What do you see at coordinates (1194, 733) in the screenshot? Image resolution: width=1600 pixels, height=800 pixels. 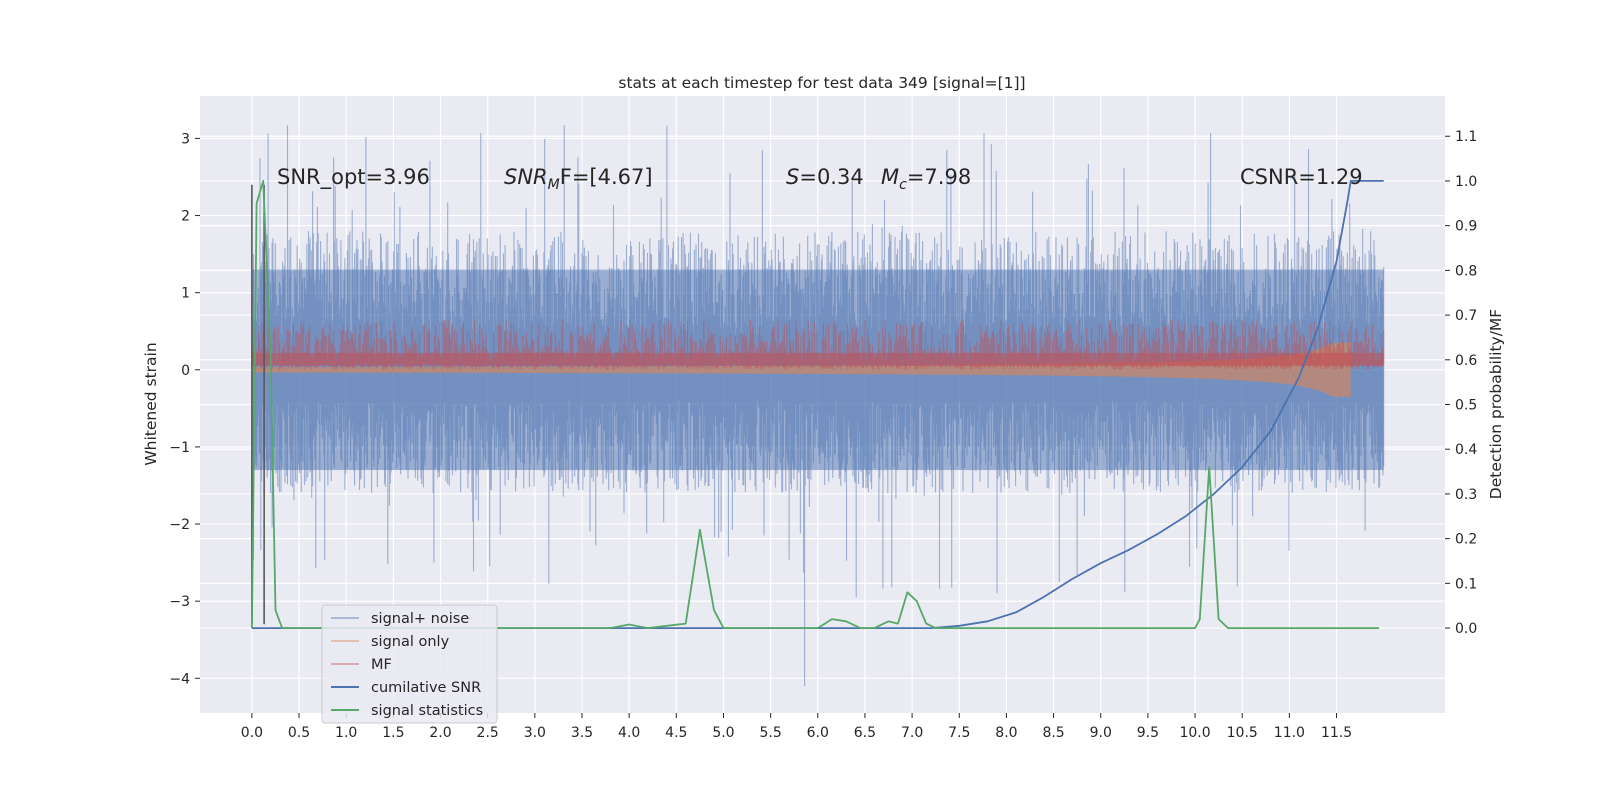 I see `x-tick-label: 10.0` at bounding box center [1194, 733].